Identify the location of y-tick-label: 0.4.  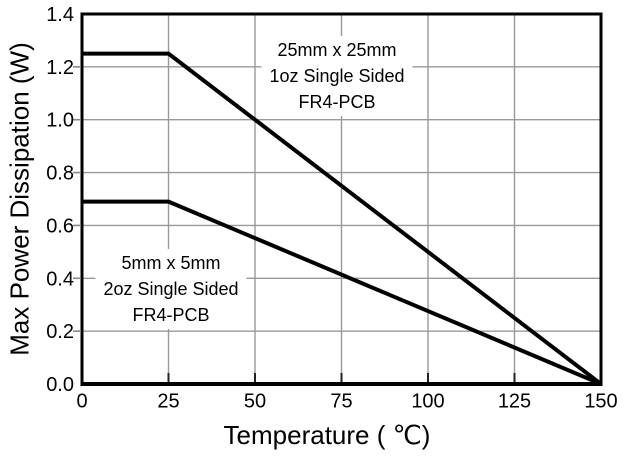
(60, 279).